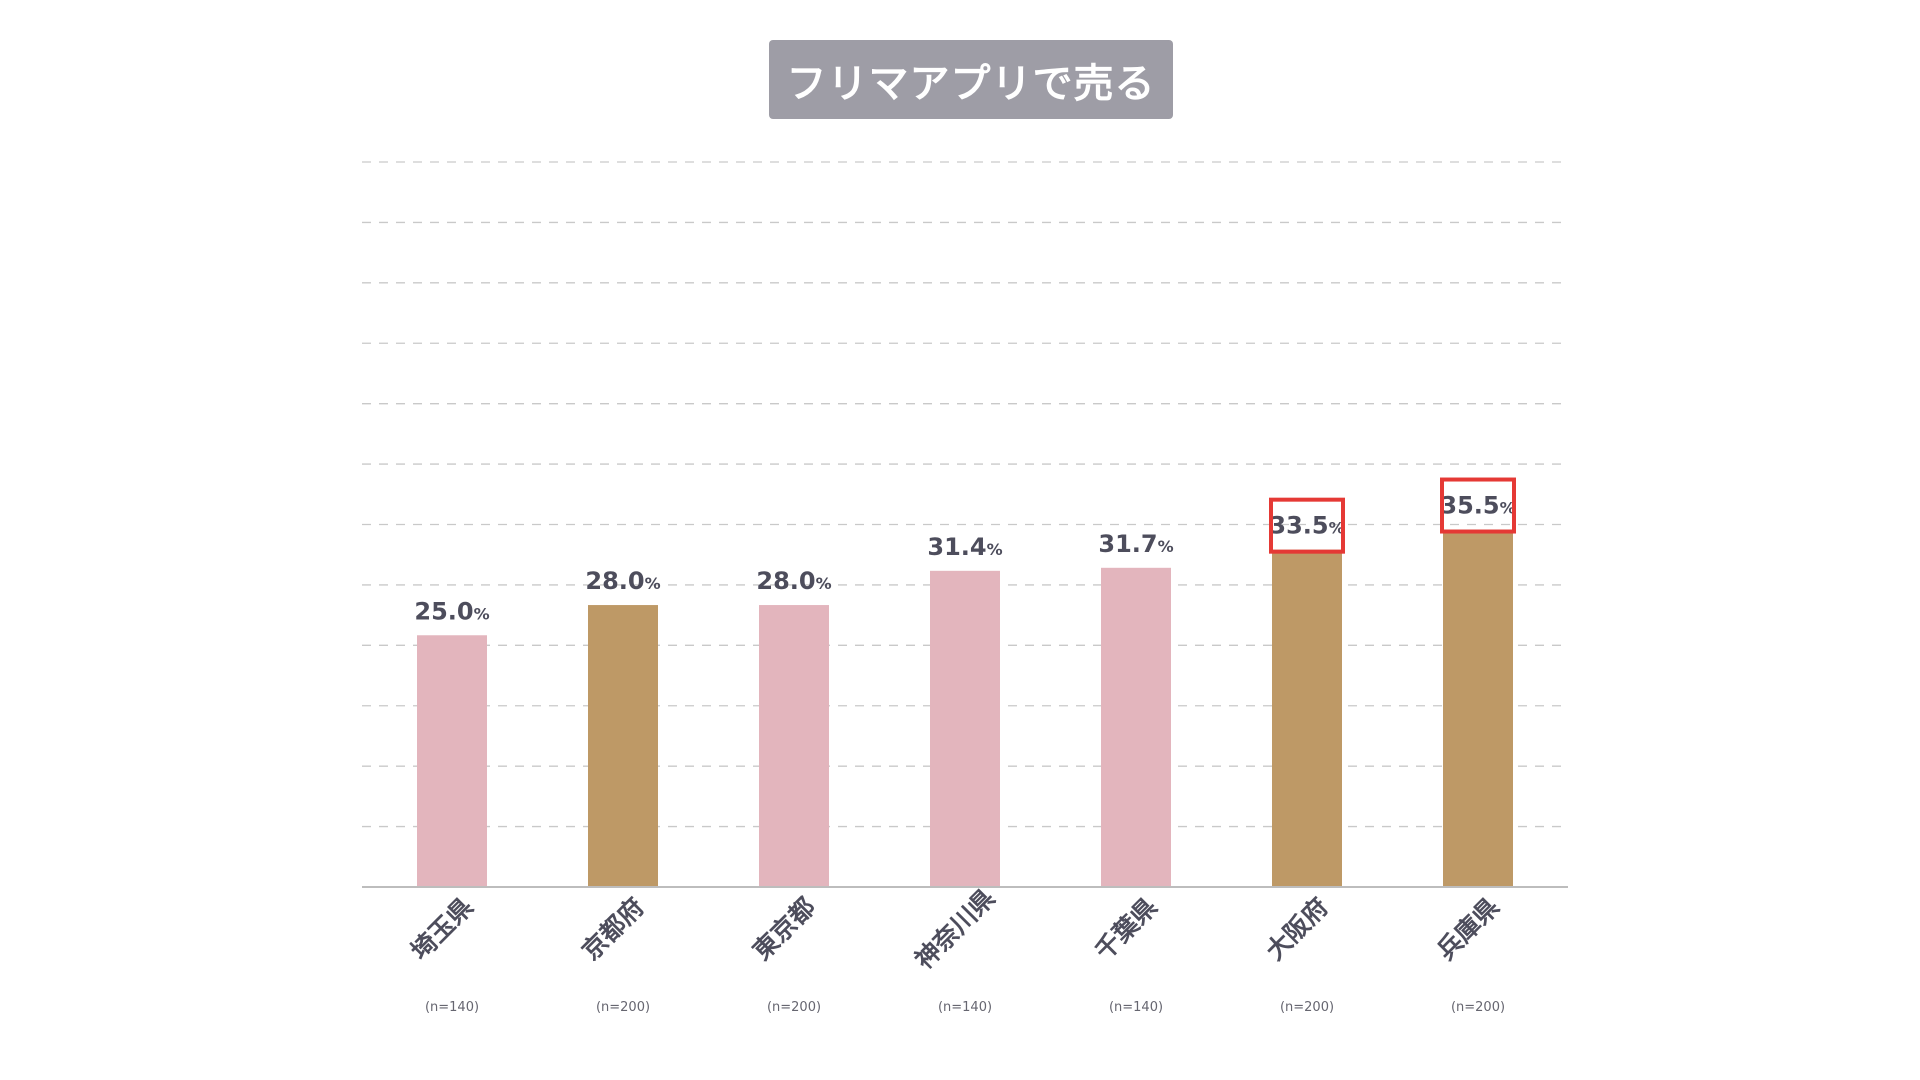 This screenshot has height=1080, width=1920. What do you see at coordinates (784, 929) in the screenshot?
I see `category-label: 東京都` at bounding box center [784, 929].